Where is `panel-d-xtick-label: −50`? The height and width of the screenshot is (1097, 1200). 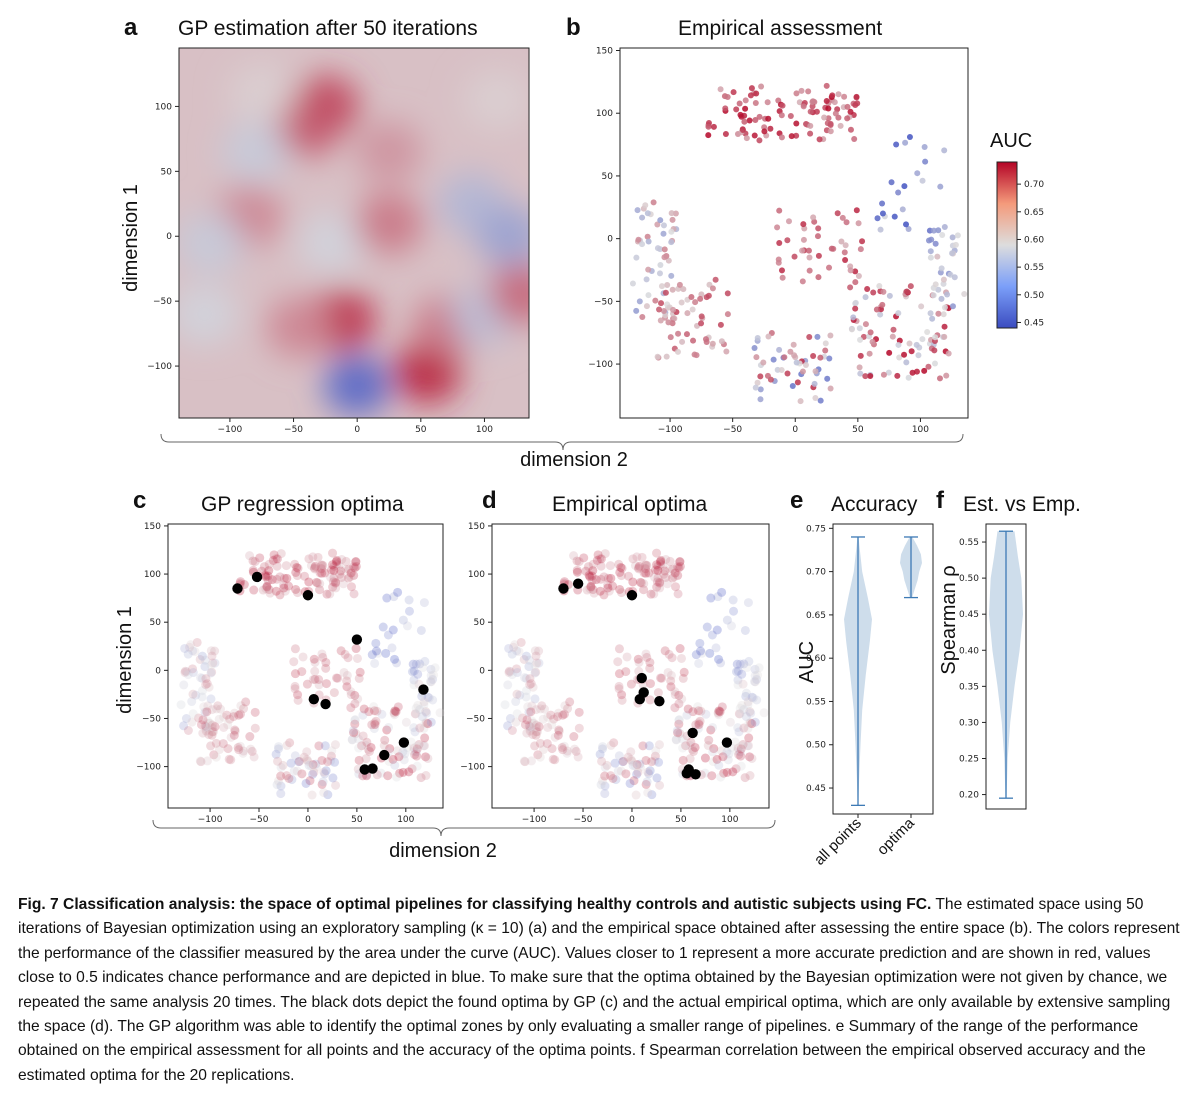
panel-d-xtick-label: −50 is located at coordinates (583, 820).